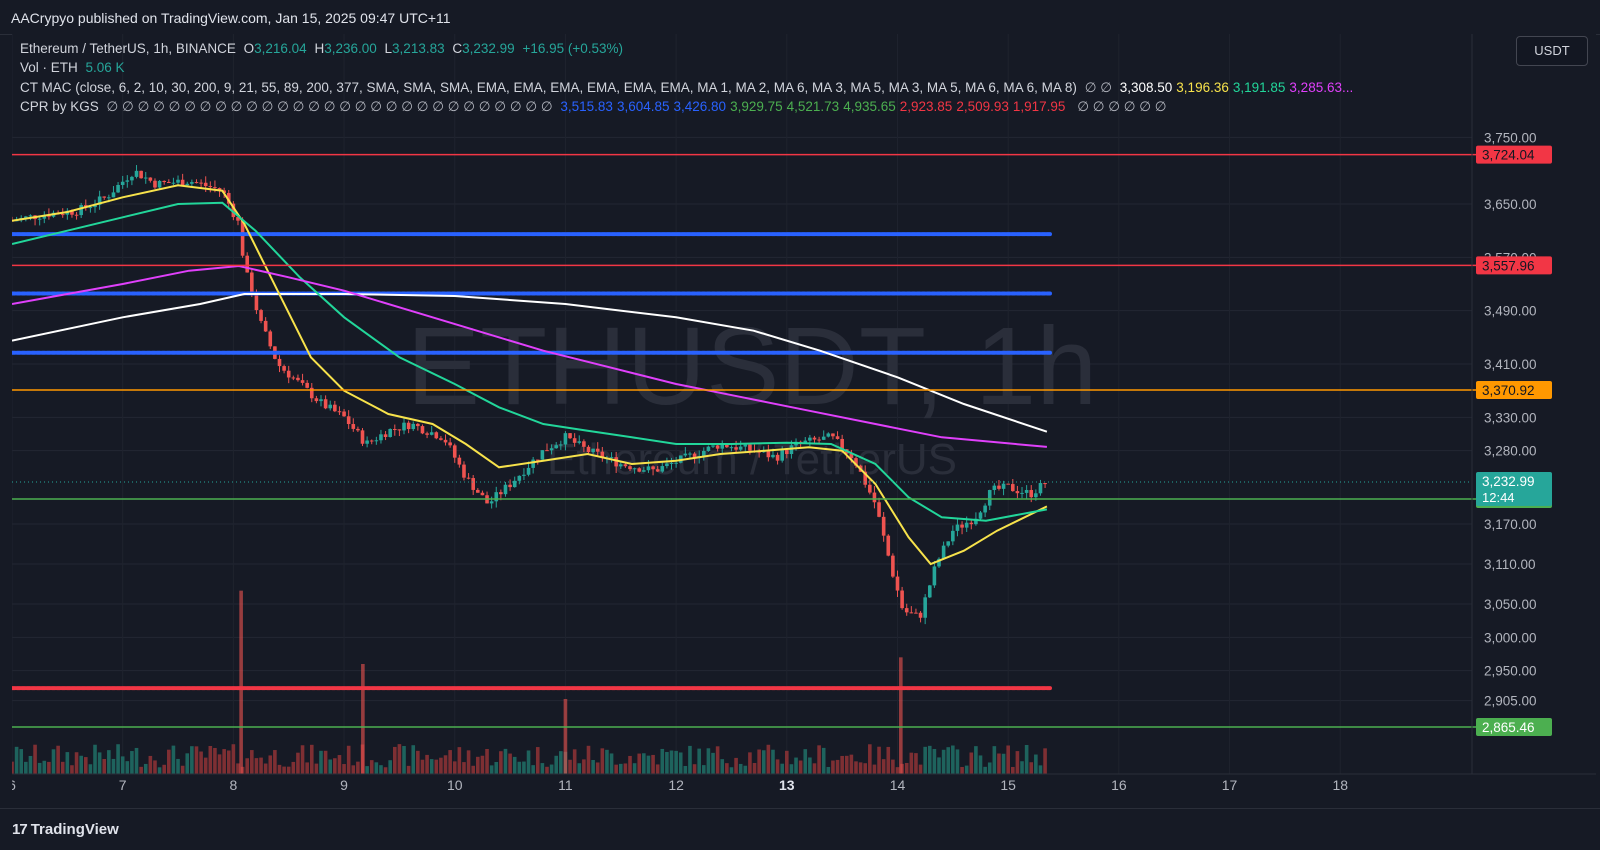 Image resolution: width=1600 pixels, height=850 pixels. I want to click on volume-label: Vol · ETH, so click(49, 67).